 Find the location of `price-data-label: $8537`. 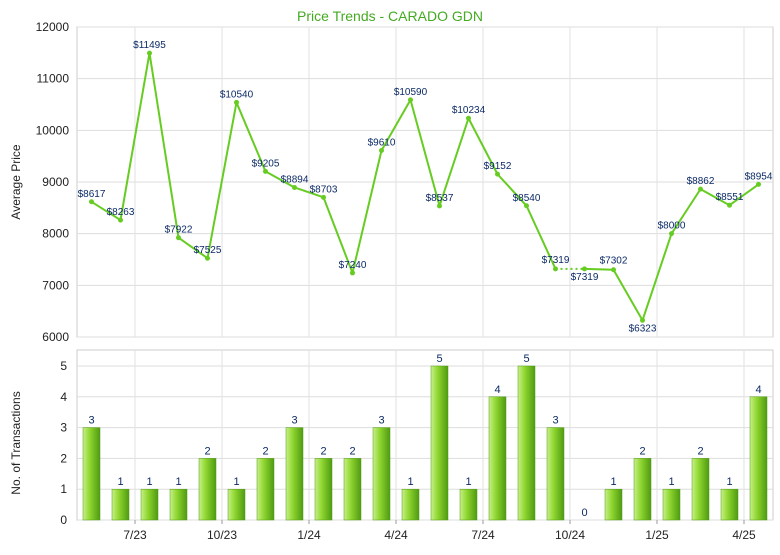

price-data-label: $8537 is located at coordinates (440, 198).